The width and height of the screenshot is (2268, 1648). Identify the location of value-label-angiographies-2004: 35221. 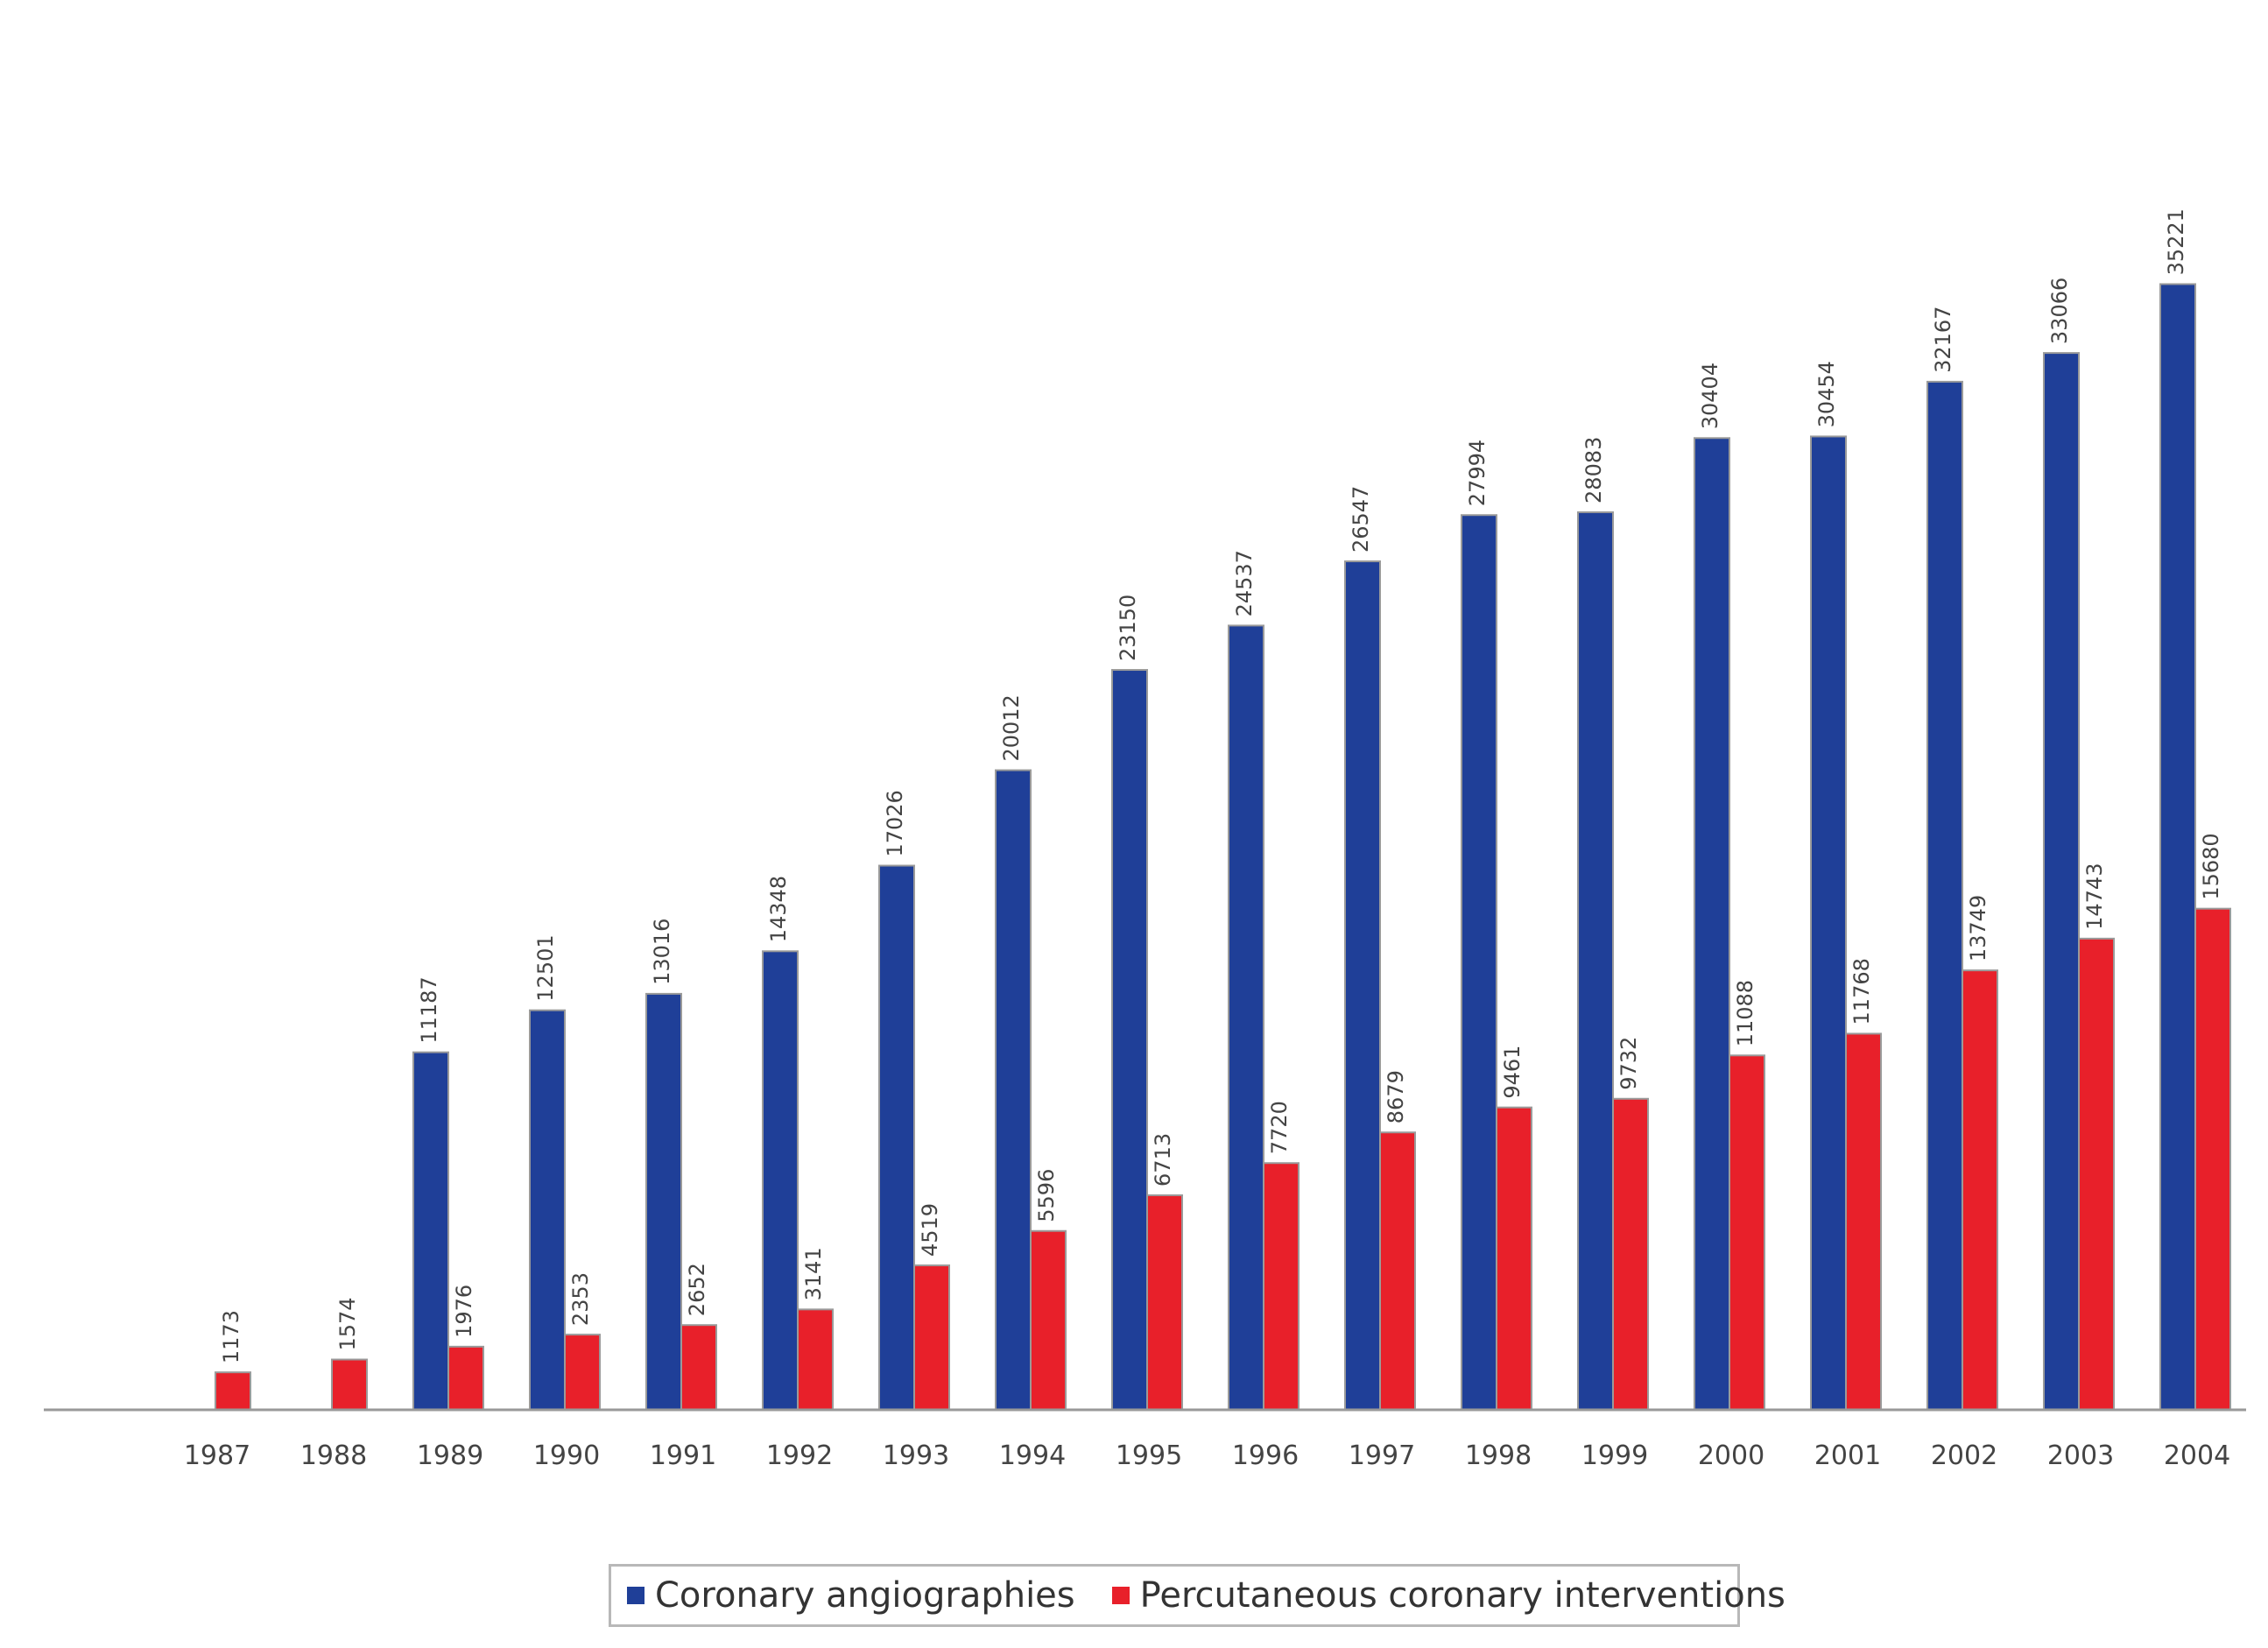
(2176, 241).